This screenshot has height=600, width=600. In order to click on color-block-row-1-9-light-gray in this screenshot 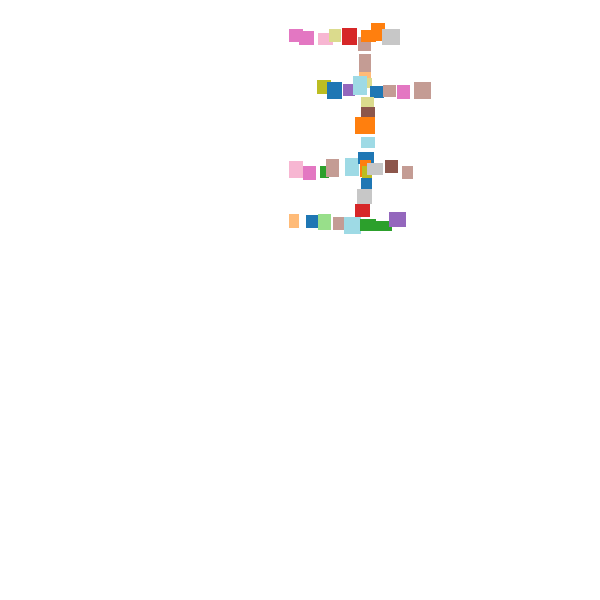, I will do `click(391, 37)`.